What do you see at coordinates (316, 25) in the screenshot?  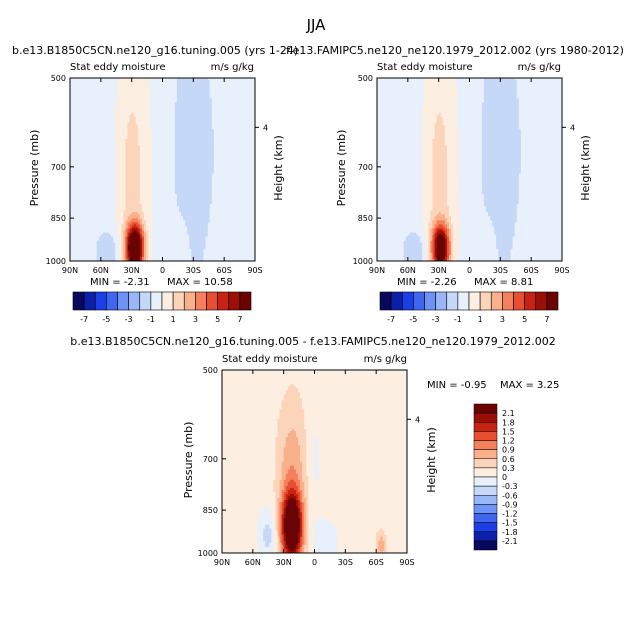 I see `season-title: JJA` at bounding box center [316, 25].